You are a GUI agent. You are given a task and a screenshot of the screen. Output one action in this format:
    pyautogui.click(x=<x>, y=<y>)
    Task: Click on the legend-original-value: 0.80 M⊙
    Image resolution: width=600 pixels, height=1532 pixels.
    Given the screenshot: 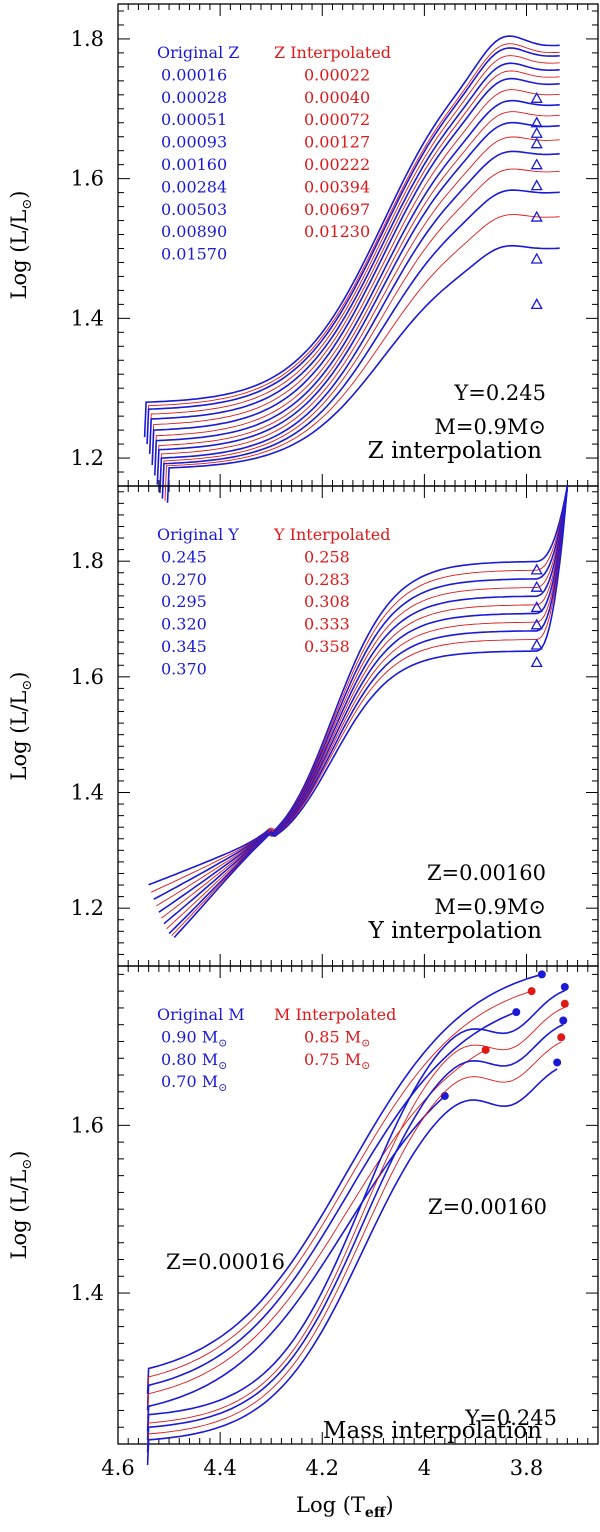 What is the action you would take?
    pyautogui.click(x=194, y=1061)
    